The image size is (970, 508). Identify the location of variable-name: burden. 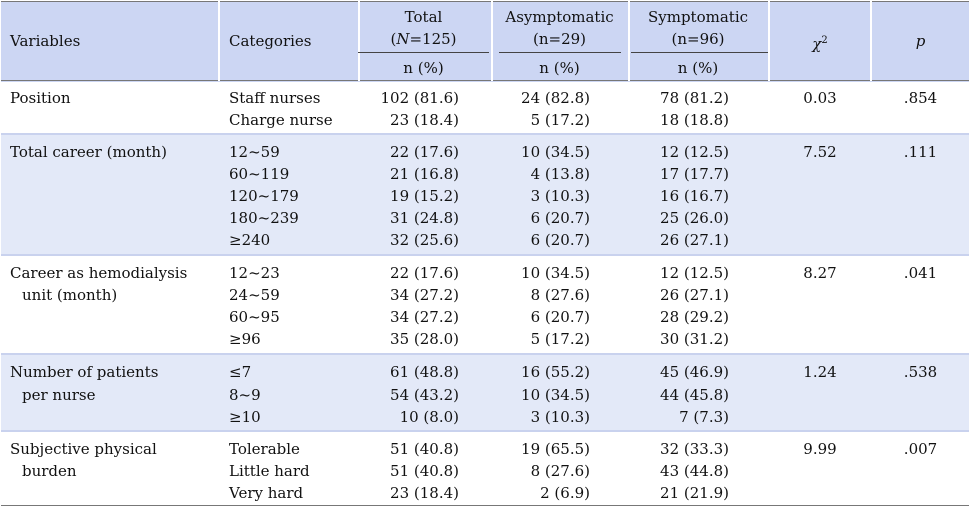
(49, 471).